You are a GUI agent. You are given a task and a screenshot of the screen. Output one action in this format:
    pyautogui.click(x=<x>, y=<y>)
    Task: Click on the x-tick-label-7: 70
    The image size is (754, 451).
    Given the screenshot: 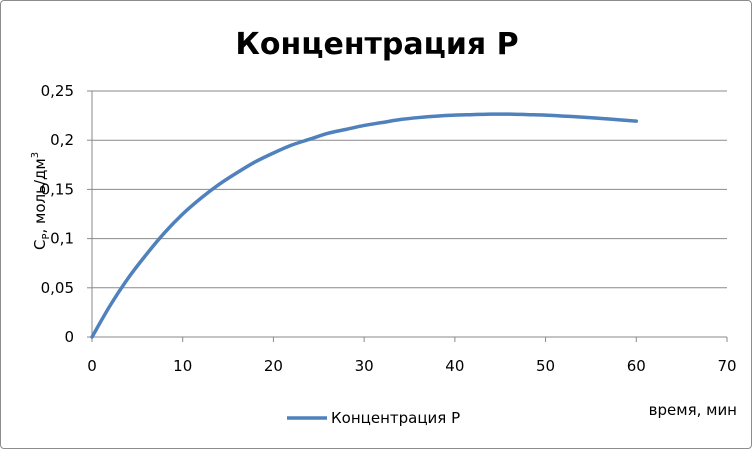 What is the action you would take?
    pyautogui.click(x=726, y=366)
    